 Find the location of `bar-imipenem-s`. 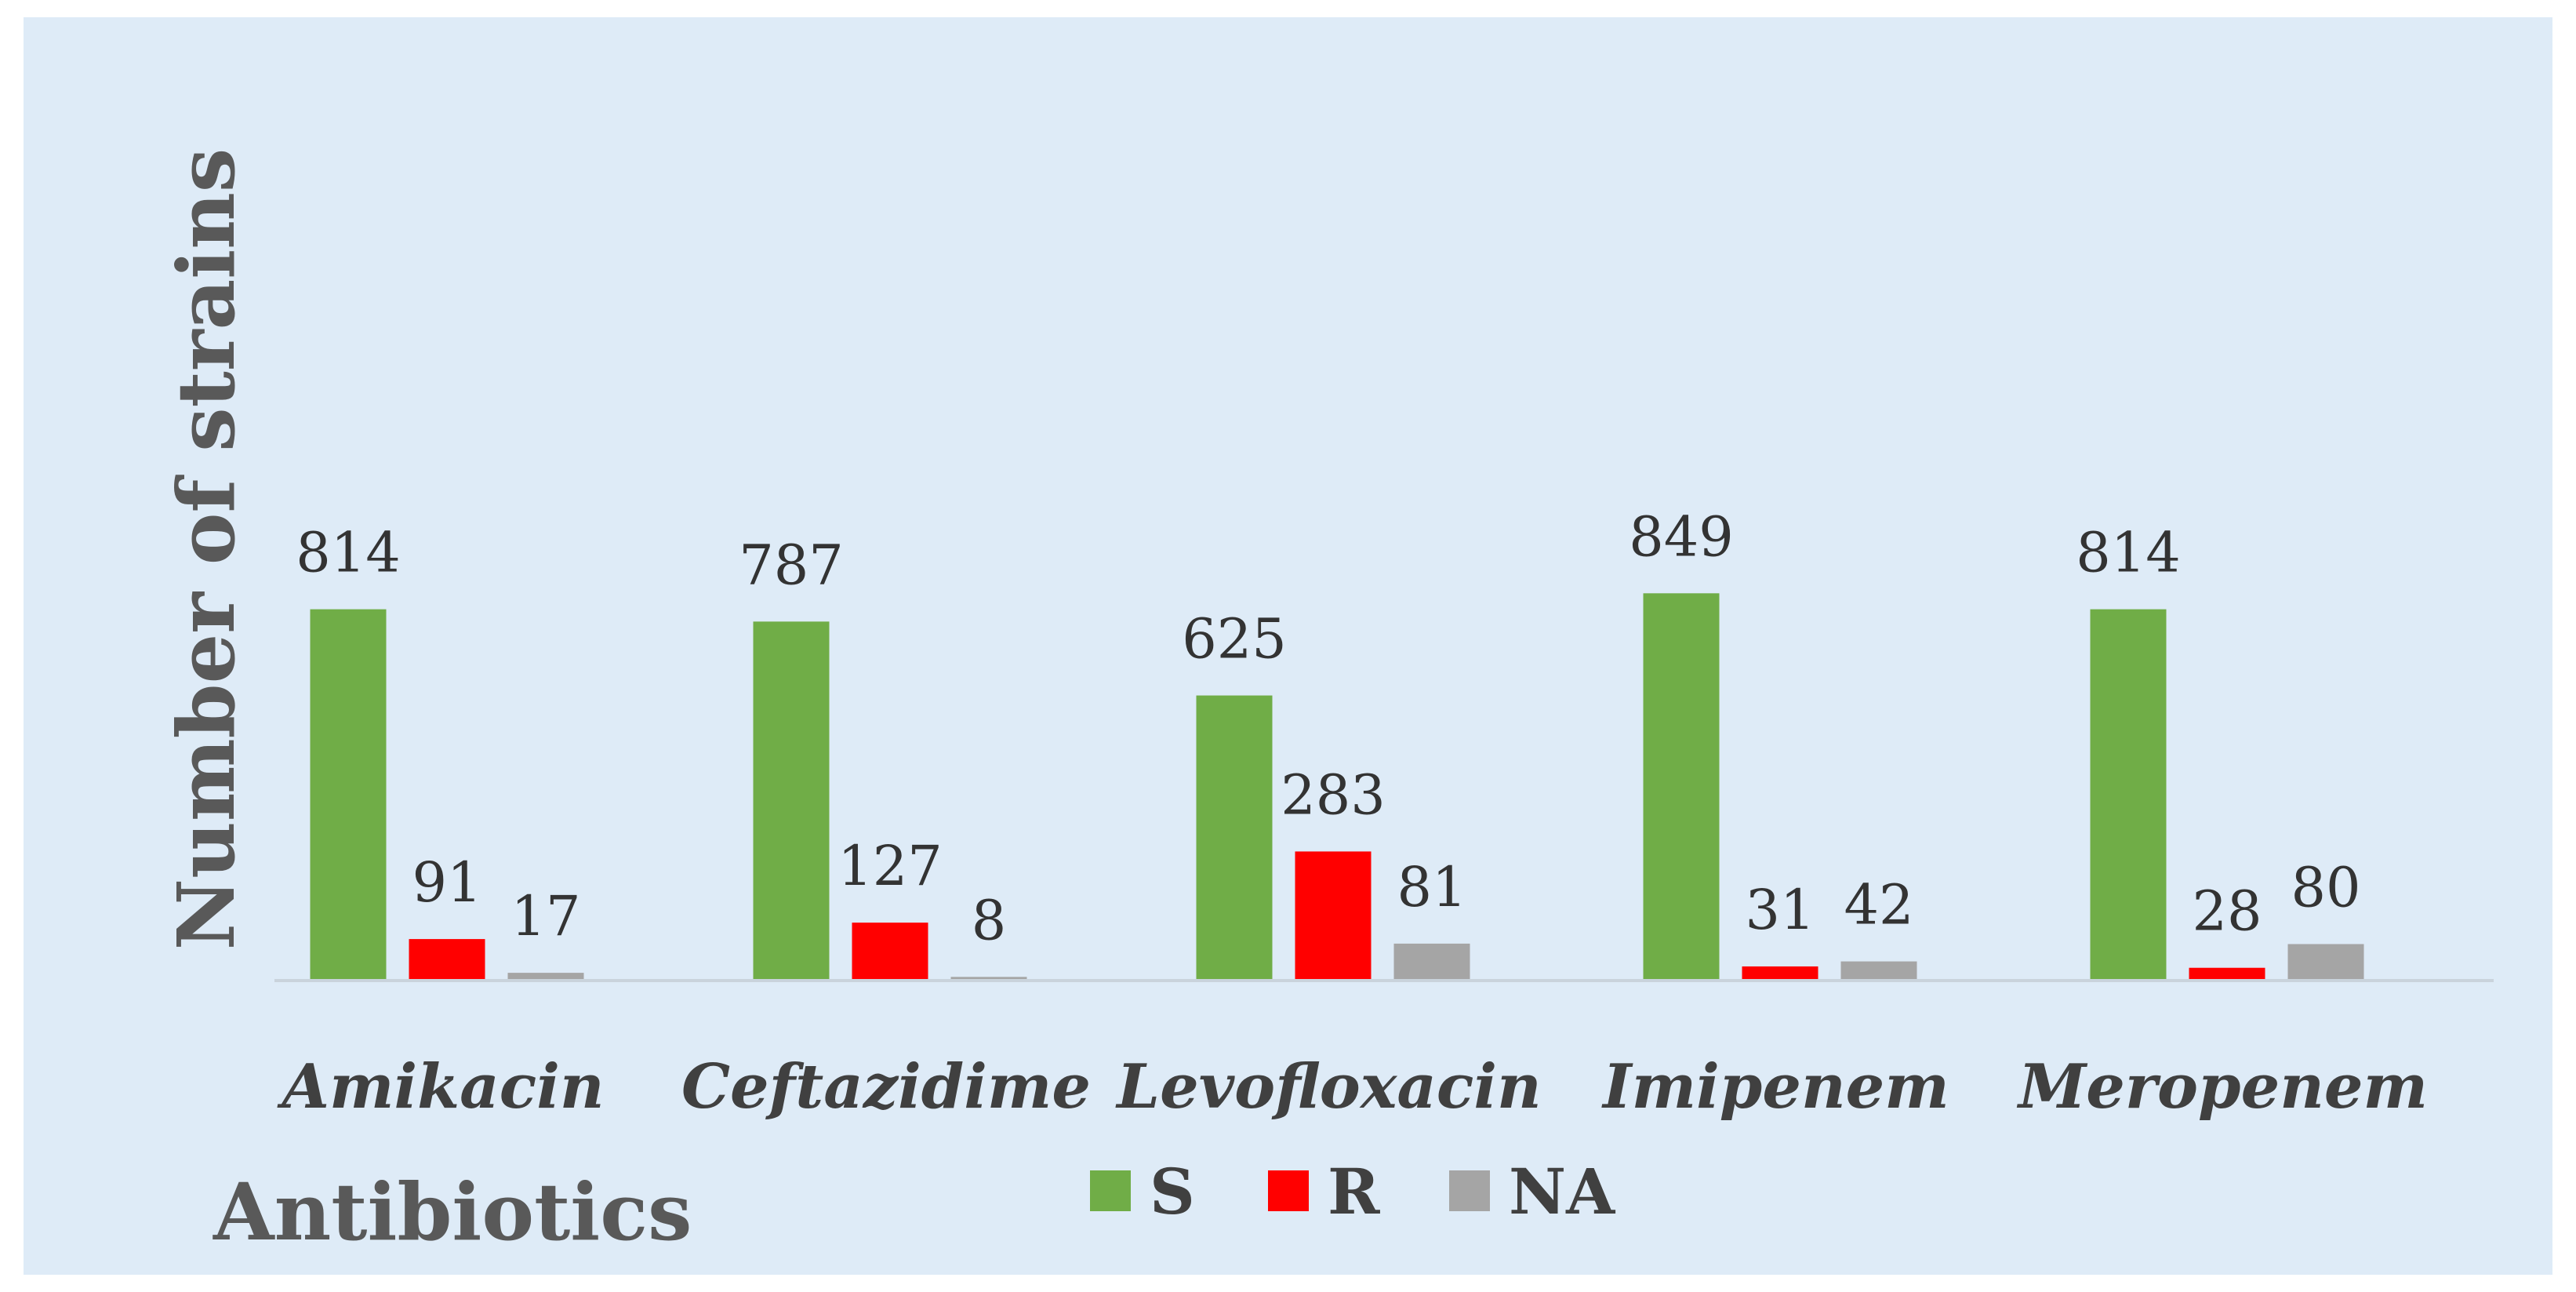

bar-imipenem-s is located at coordinates (1681, 787).